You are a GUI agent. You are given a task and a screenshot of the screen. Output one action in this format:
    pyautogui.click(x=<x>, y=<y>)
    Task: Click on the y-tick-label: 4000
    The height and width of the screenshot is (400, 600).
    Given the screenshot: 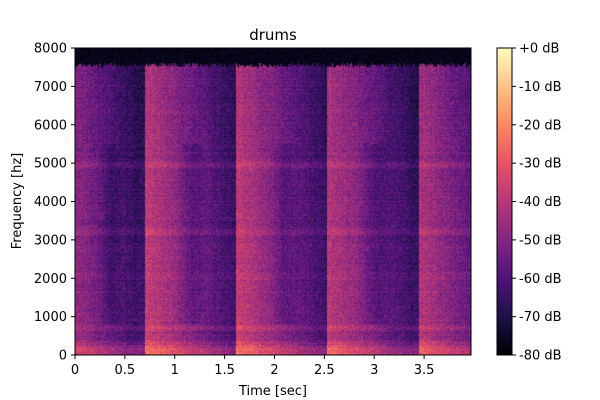 What is the action you would take?
    pyautogui.click(x=50, y=202)
    